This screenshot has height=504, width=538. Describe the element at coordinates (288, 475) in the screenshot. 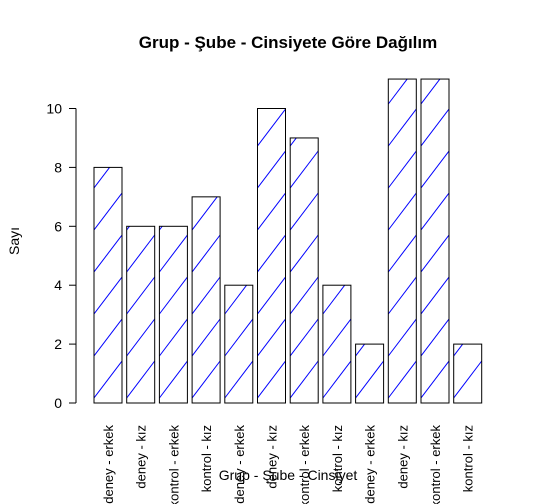

I see `x-axis-label: Grup - Şube - Cinsiyet` at that location.